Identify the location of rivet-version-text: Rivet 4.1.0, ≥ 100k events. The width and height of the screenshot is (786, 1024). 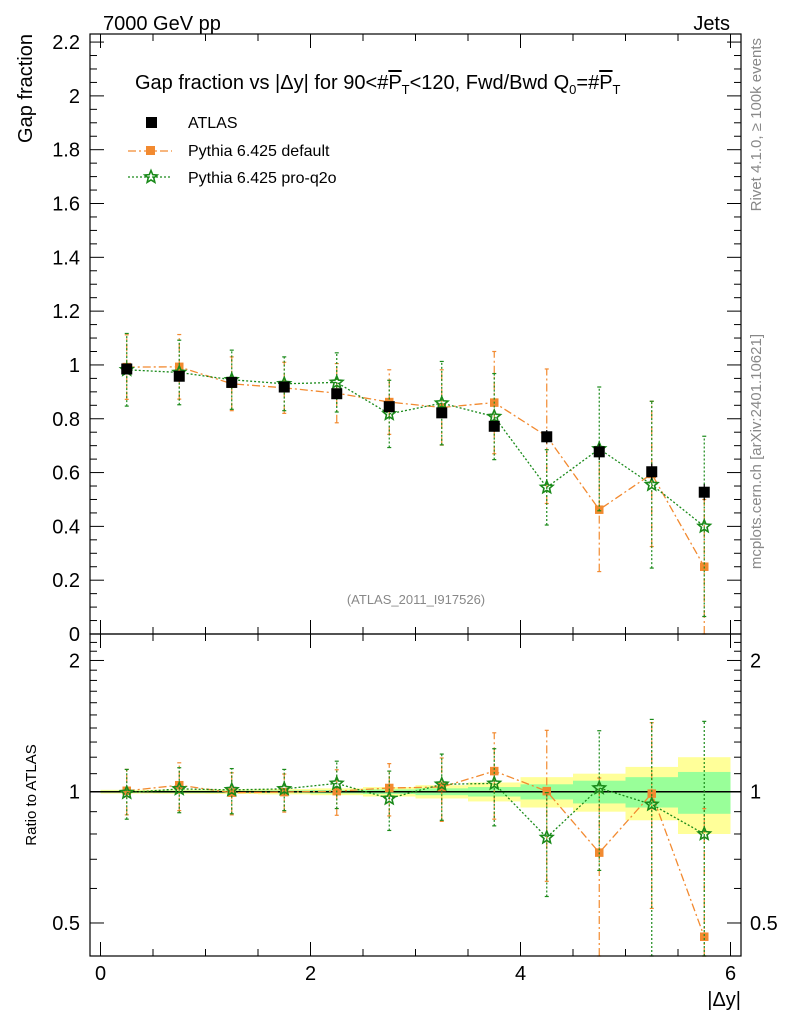
(756, 124).